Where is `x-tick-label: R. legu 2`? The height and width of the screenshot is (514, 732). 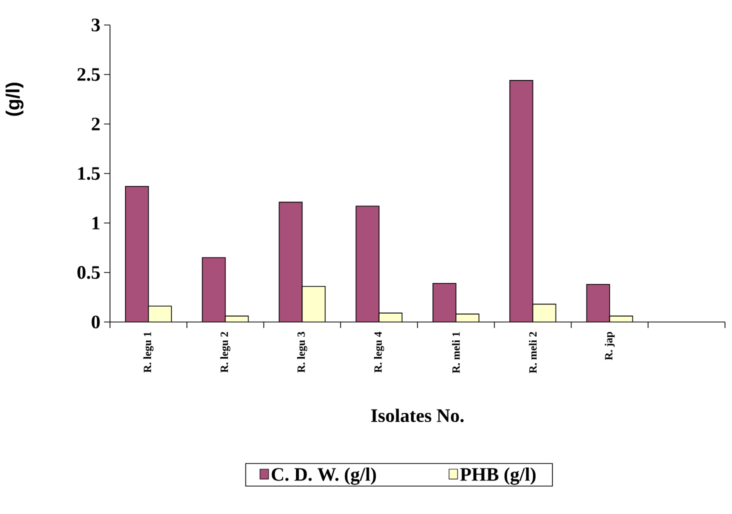
x-tick-label: R. legu 2 is located at coordinates (225, 352).